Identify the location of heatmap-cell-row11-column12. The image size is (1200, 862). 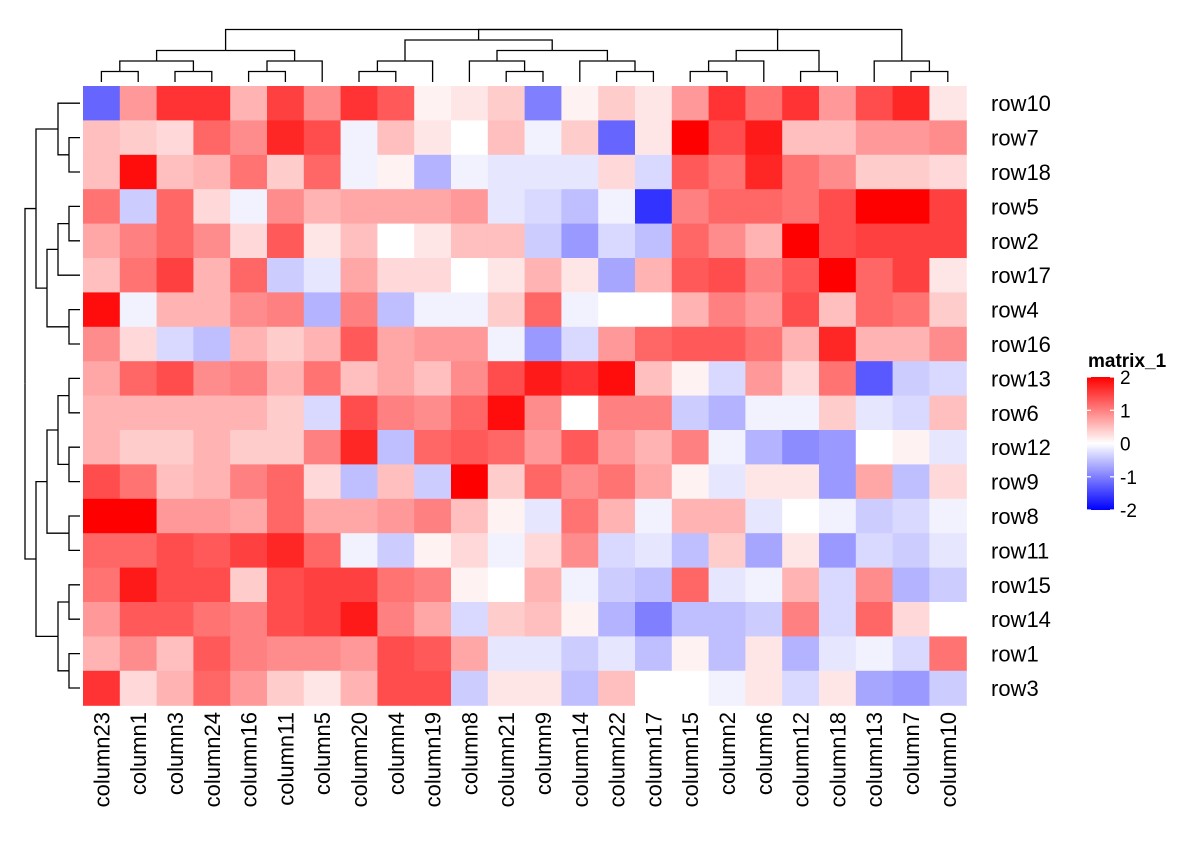
(801, 551).